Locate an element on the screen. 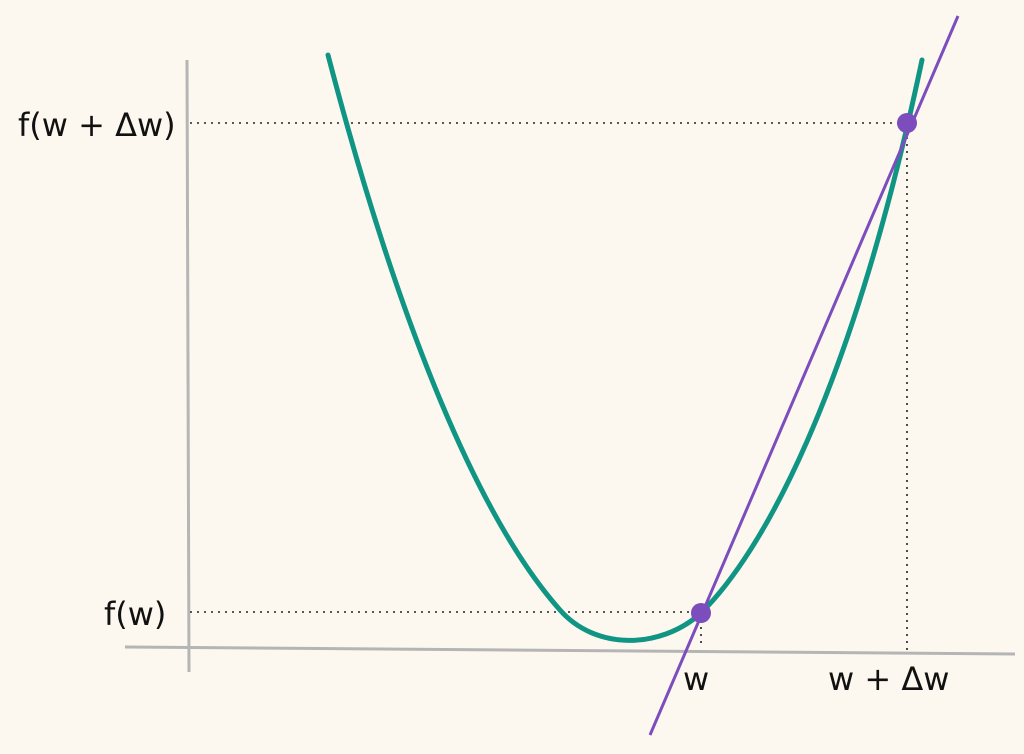 The image size is (1024, 754). point-w is located at coordinates (701, 613).